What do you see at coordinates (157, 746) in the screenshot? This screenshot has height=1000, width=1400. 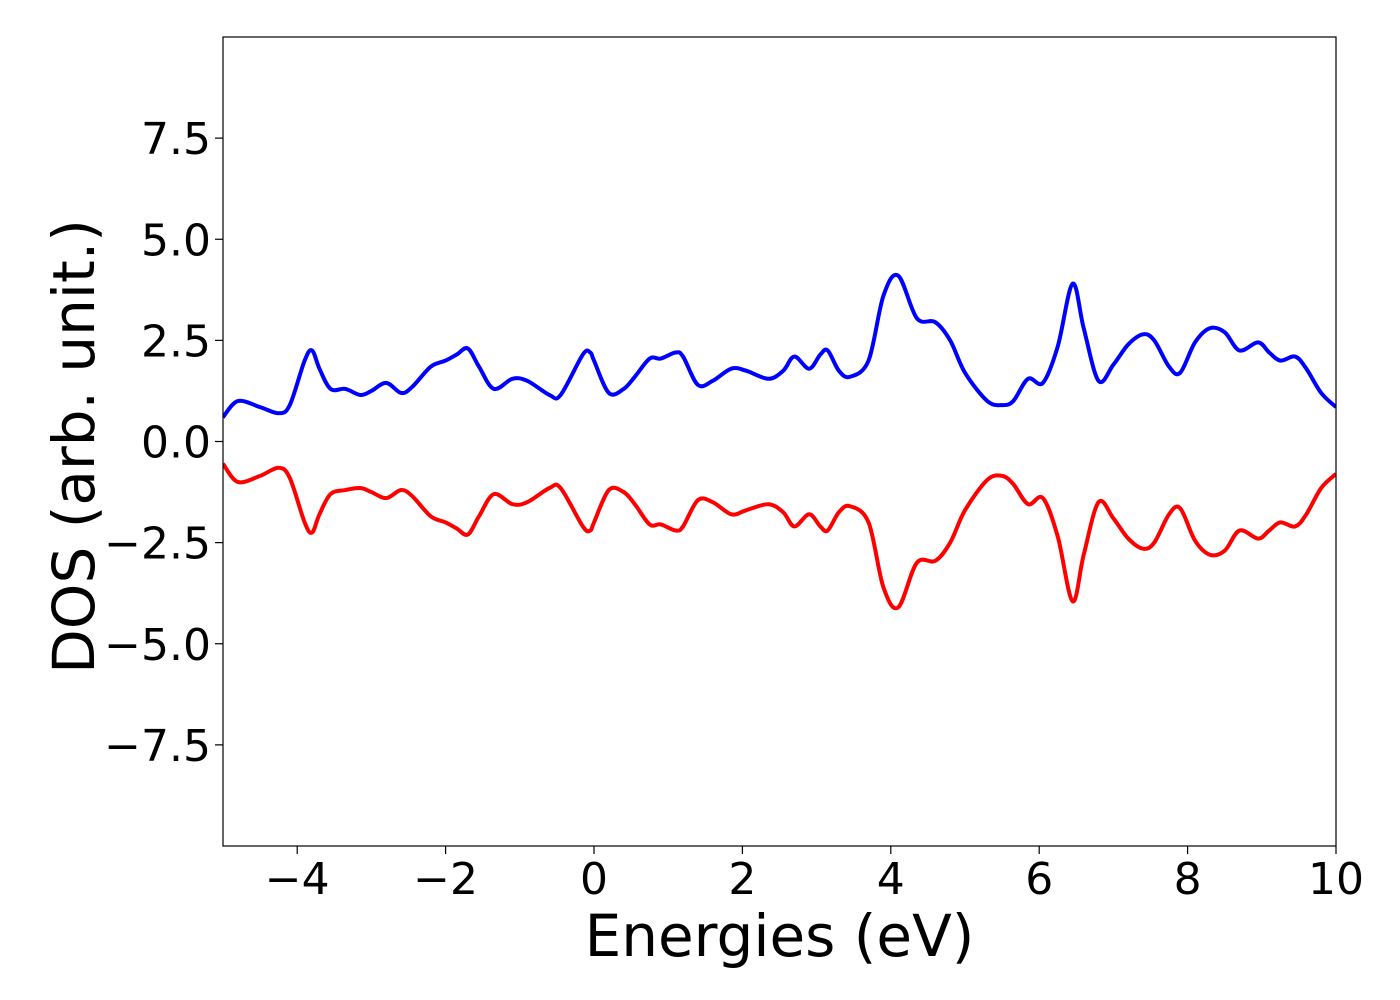 I see `y-tick-label: −7.5` at bounding box center [157, 746].